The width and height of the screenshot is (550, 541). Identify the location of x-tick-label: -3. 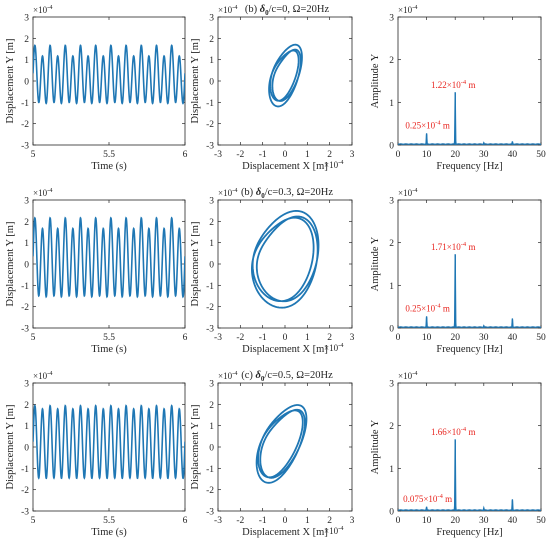
(218, 155).